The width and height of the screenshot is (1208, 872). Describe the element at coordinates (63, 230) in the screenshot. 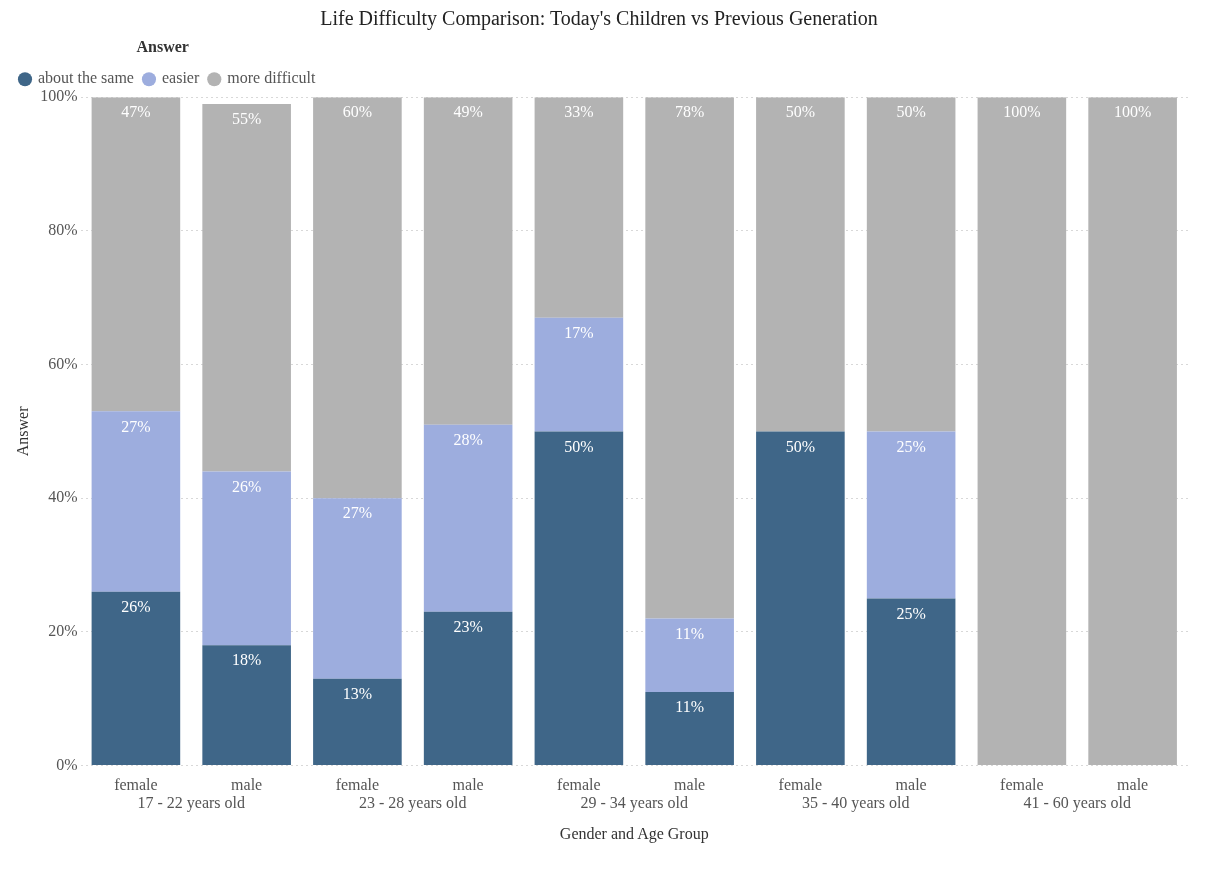

I see `y-tick-label: 80%` at that location.